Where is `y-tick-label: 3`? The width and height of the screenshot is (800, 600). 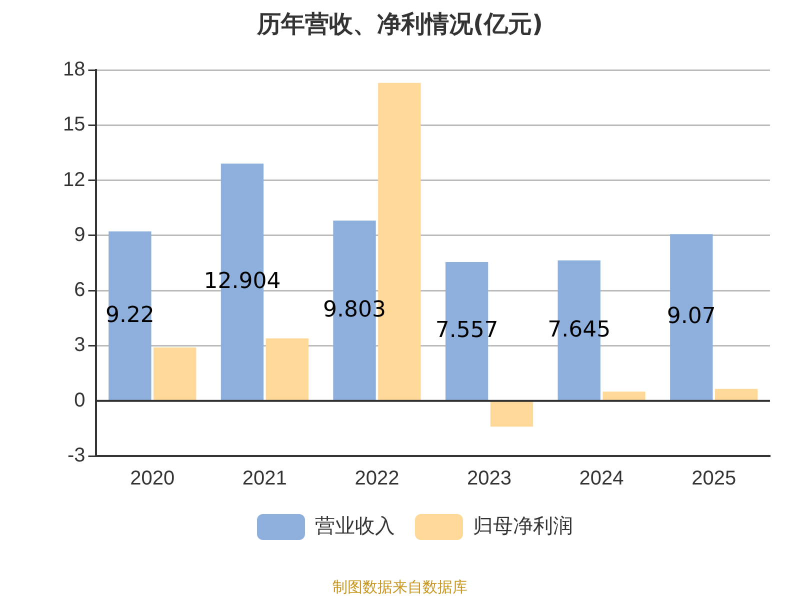
y-tick-label: 3 is located at coordinates (80, 345).